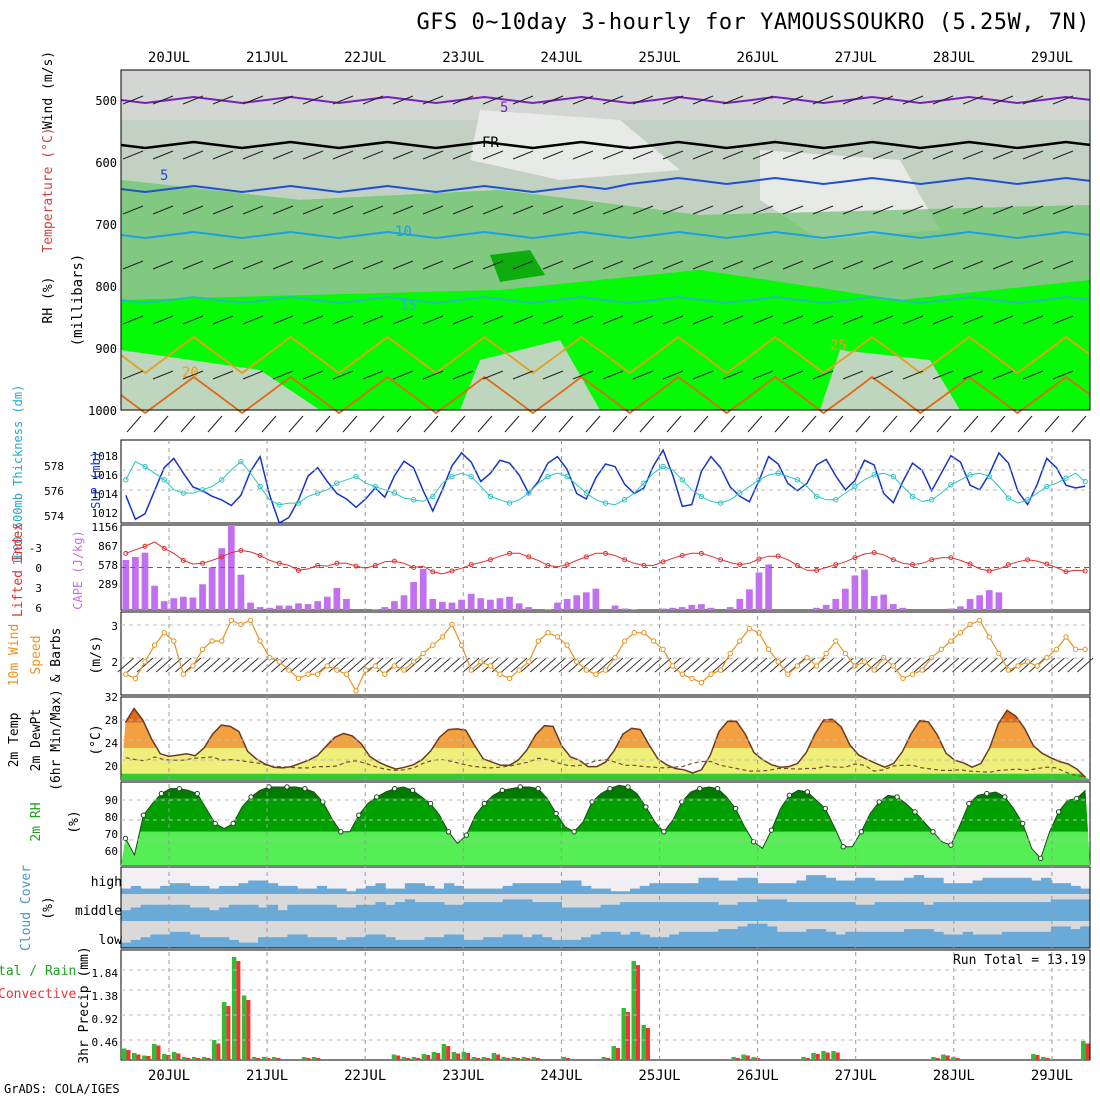  I want to click on contour-label: 5, so click(164, 176).